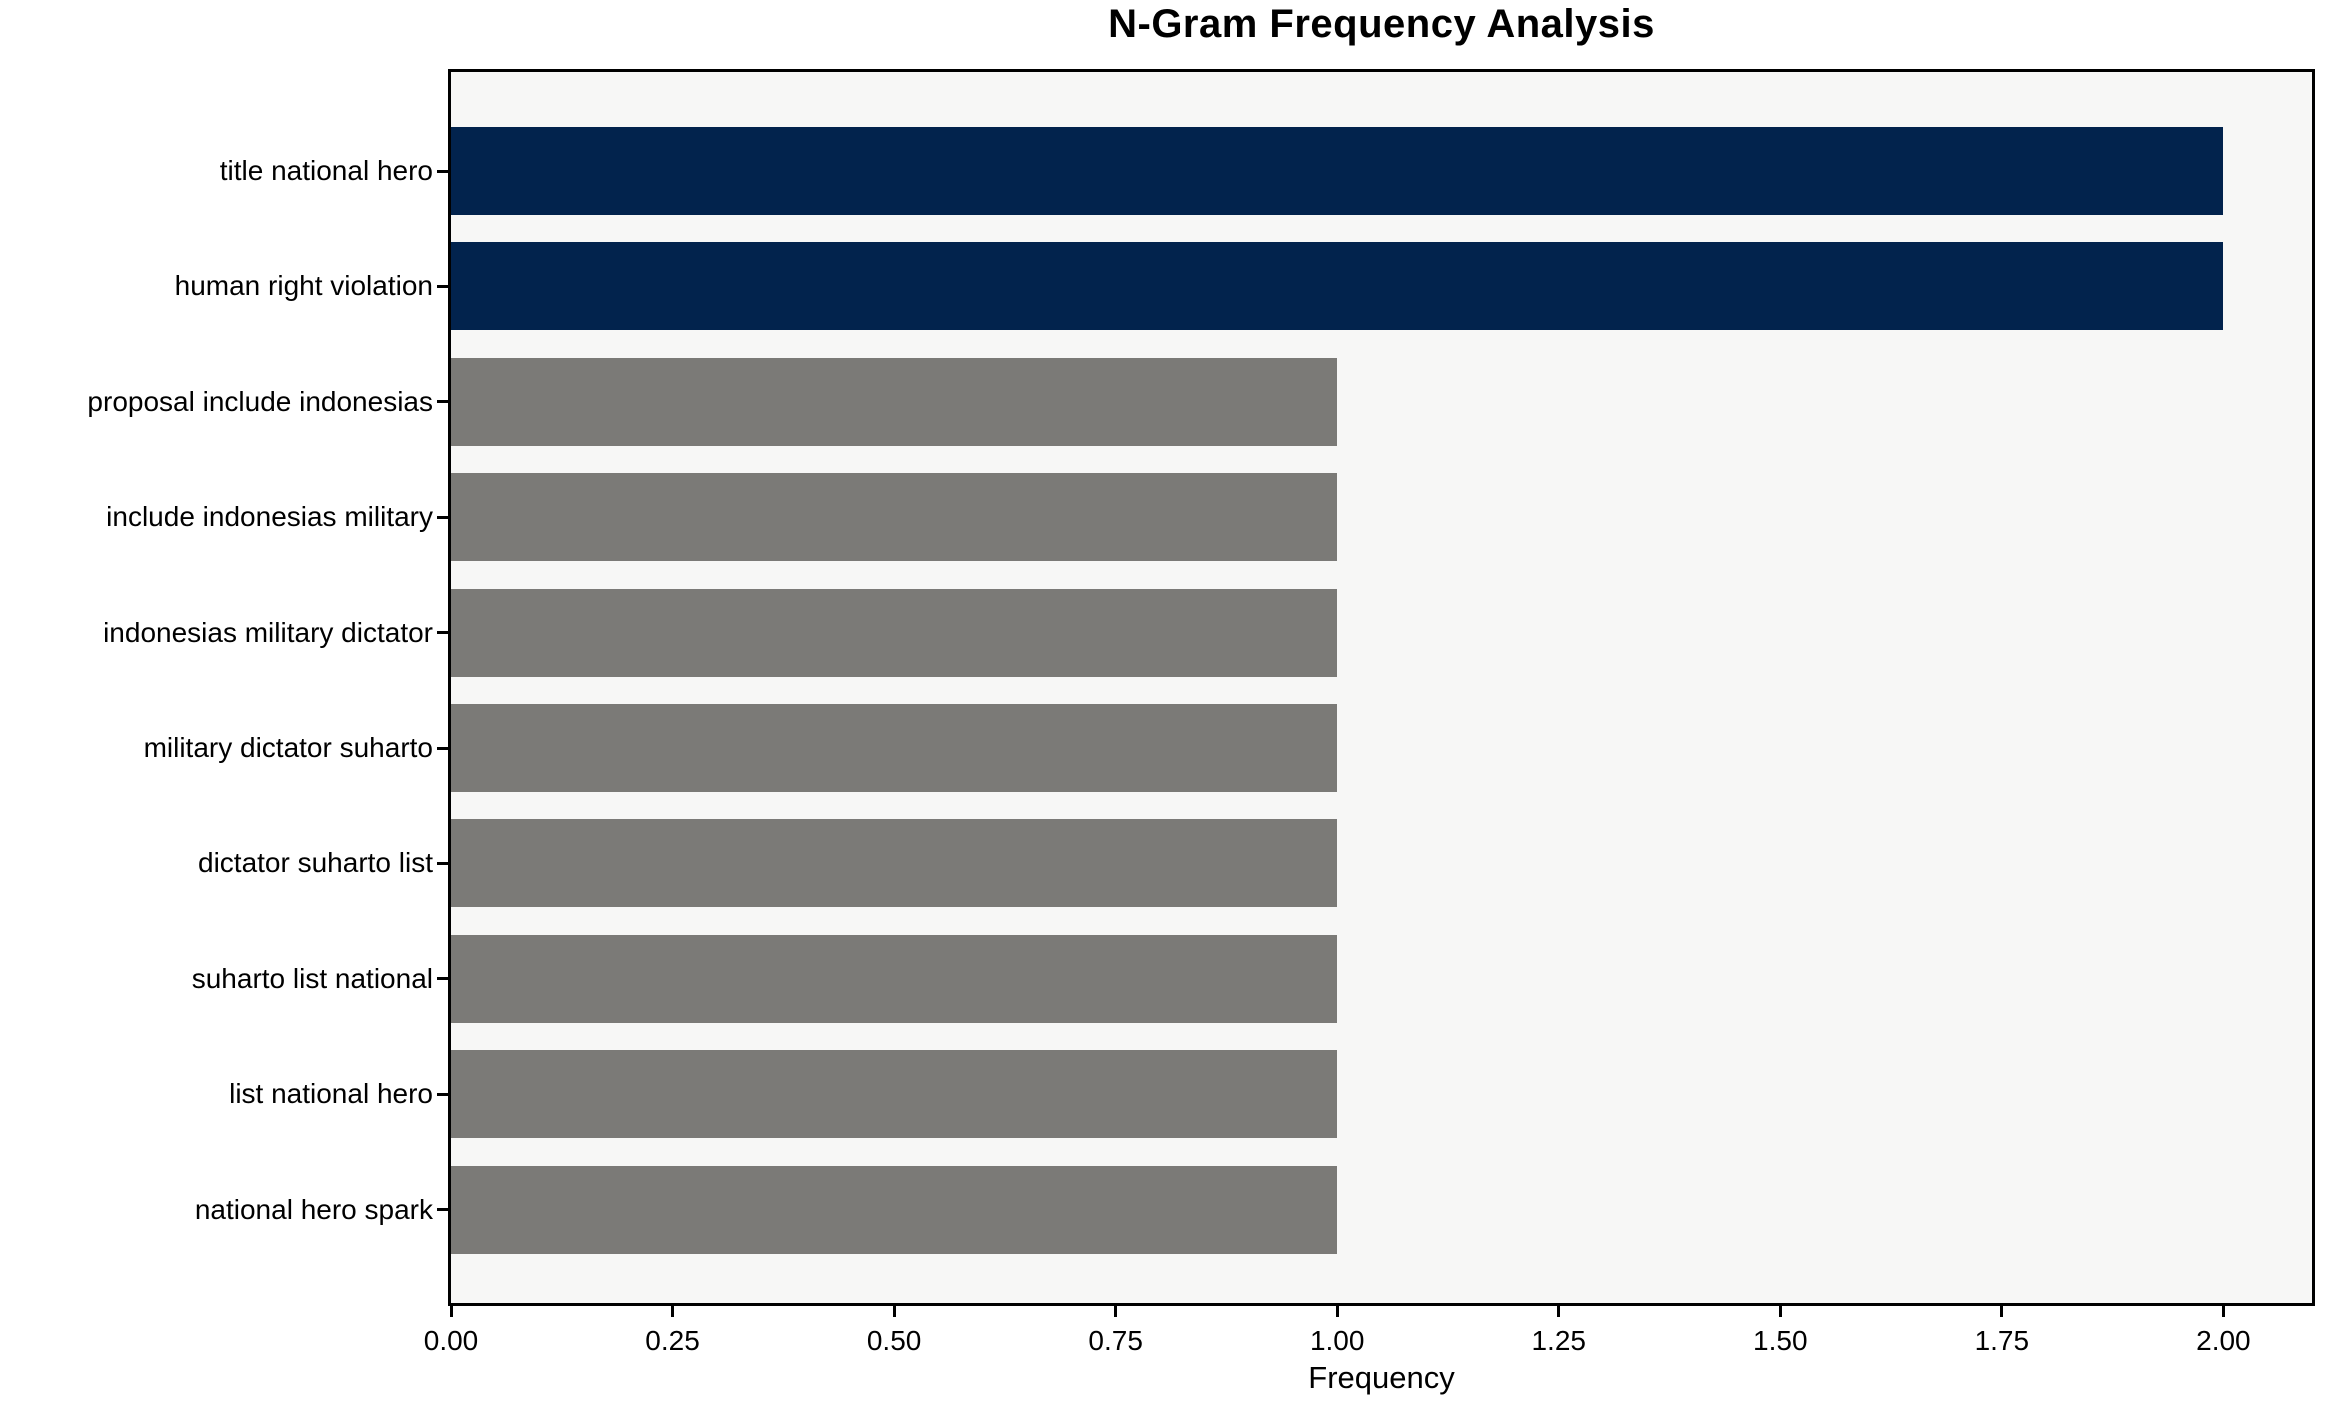 This screenshot has height=1414, width=2330. What do you see at coordinates (326, 170) in the screenshot?
I see `y-tick-label: title national hero` at bounding box center [326, 170].